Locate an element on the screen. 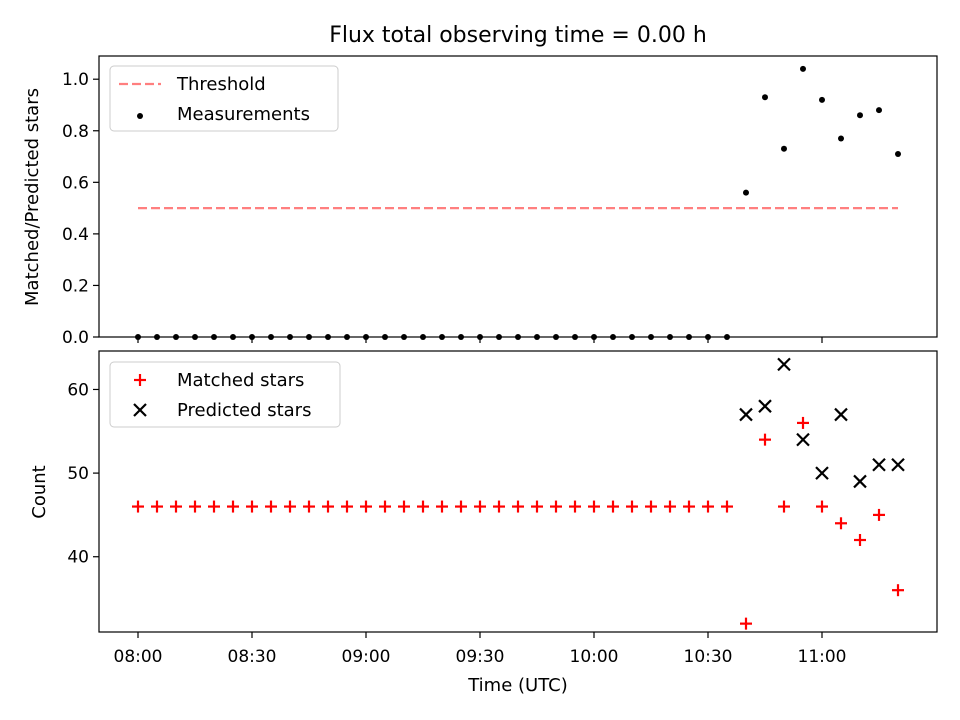 This screenshot has height=720, width=960. bottom-y-axis-label: Count is located at coordinates (39, 491).